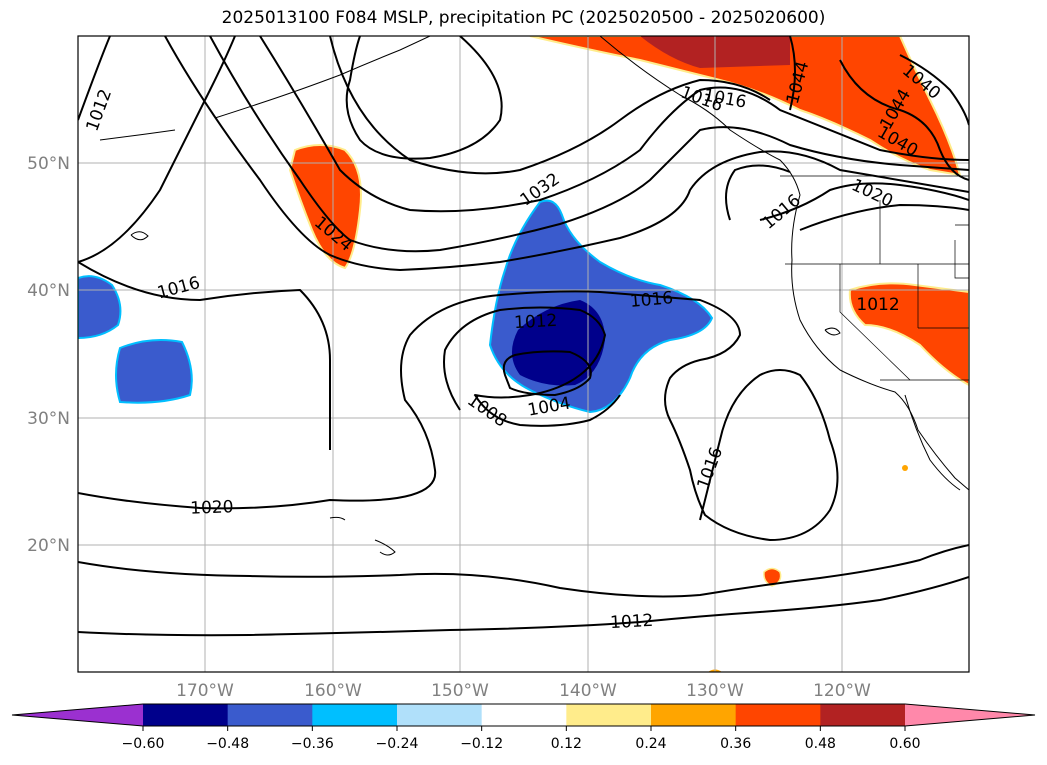 Image resolution: width=1047 pixels, height=765 pixels. I want to click on lon-label-130w: 130°W, so click(715, 691).